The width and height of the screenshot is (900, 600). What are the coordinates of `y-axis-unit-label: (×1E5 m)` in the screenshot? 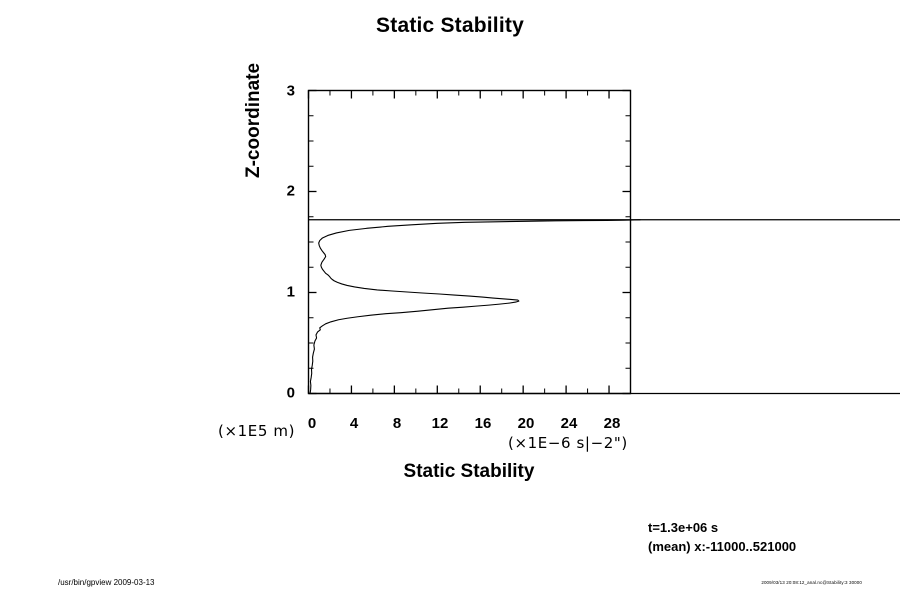 It's located at (257, 431).